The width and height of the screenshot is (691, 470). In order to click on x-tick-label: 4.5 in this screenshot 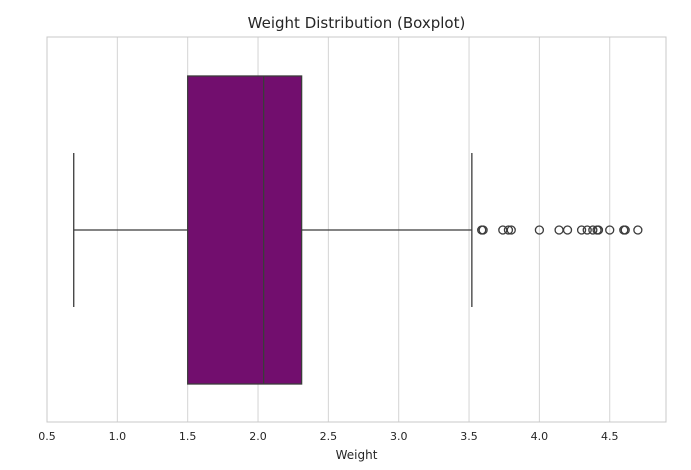, I will do `click(610, 436)`.